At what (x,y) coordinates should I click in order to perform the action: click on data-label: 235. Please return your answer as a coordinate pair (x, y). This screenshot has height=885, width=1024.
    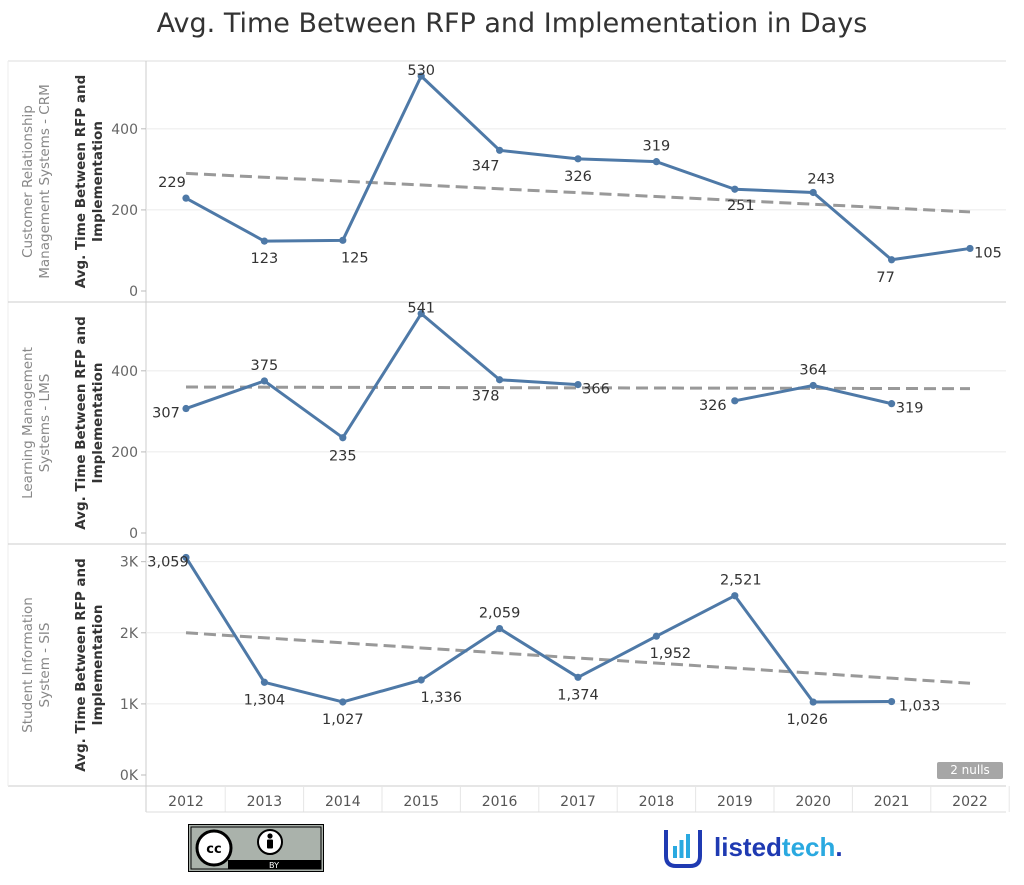
    Looking at the image, I should click on (343, 457).